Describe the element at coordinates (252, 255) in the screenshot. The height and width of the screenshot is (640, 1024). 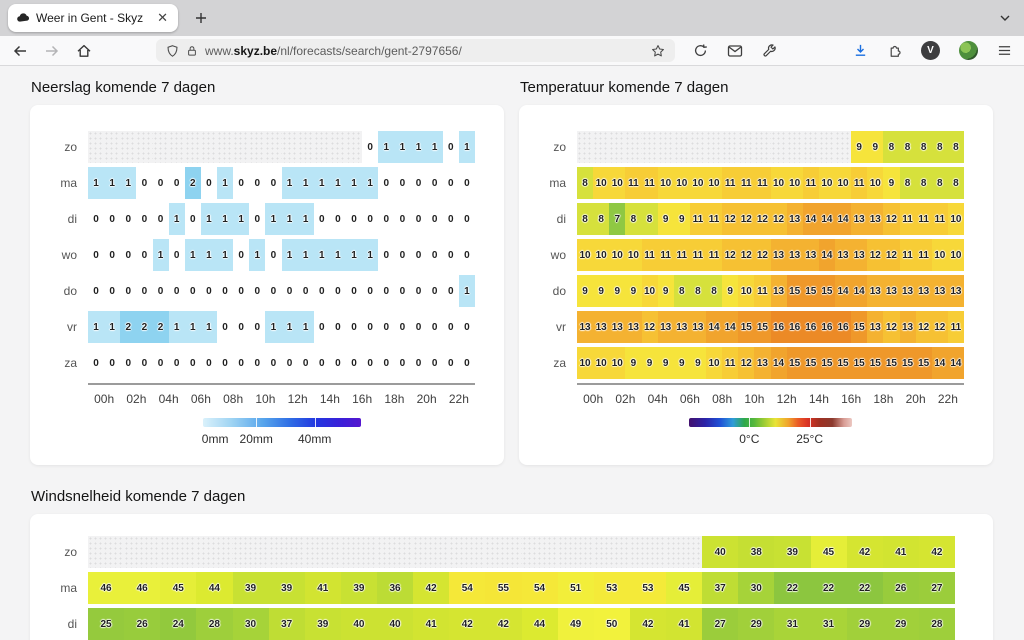
I see `heatmap-row: wo 0 0 0 0 1 0 1 1 1 0 1 0 1 1 1 1 1 1 0 0 0 0 0 0` at that location.